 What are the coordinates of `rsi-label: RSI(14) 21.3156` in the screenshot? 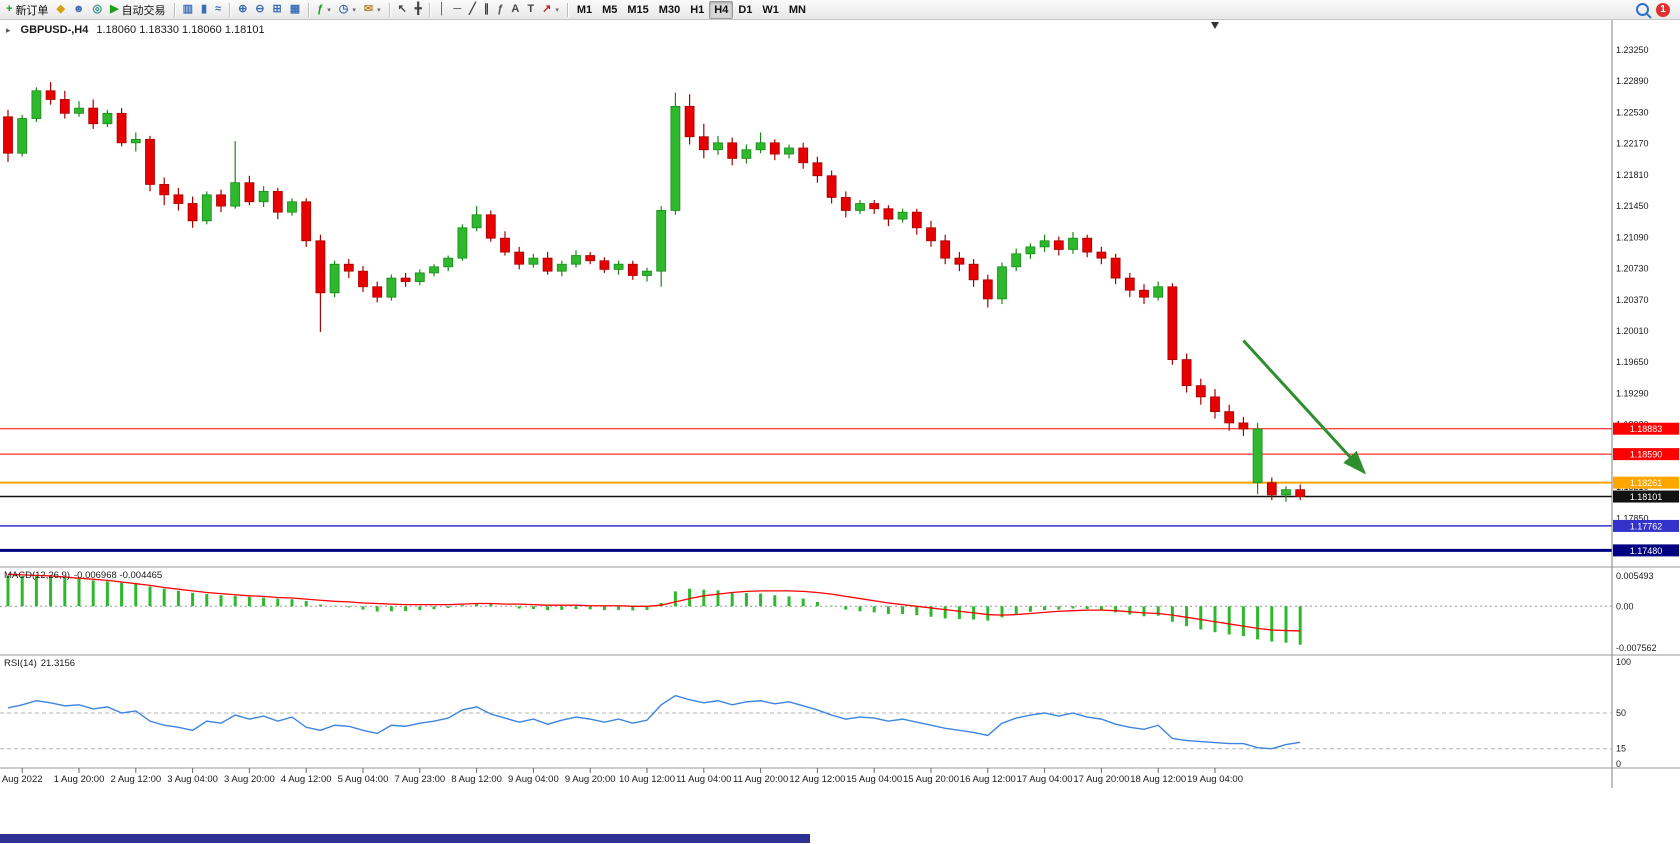 It's located at (41, 663).